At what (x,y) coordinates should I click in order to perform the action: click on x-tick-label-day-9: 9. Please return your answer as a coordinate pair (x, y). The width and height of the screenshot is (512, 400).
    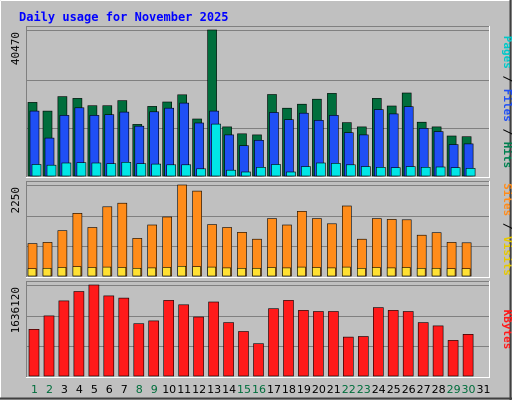
    Looking at the image, I should click on (154, 389).